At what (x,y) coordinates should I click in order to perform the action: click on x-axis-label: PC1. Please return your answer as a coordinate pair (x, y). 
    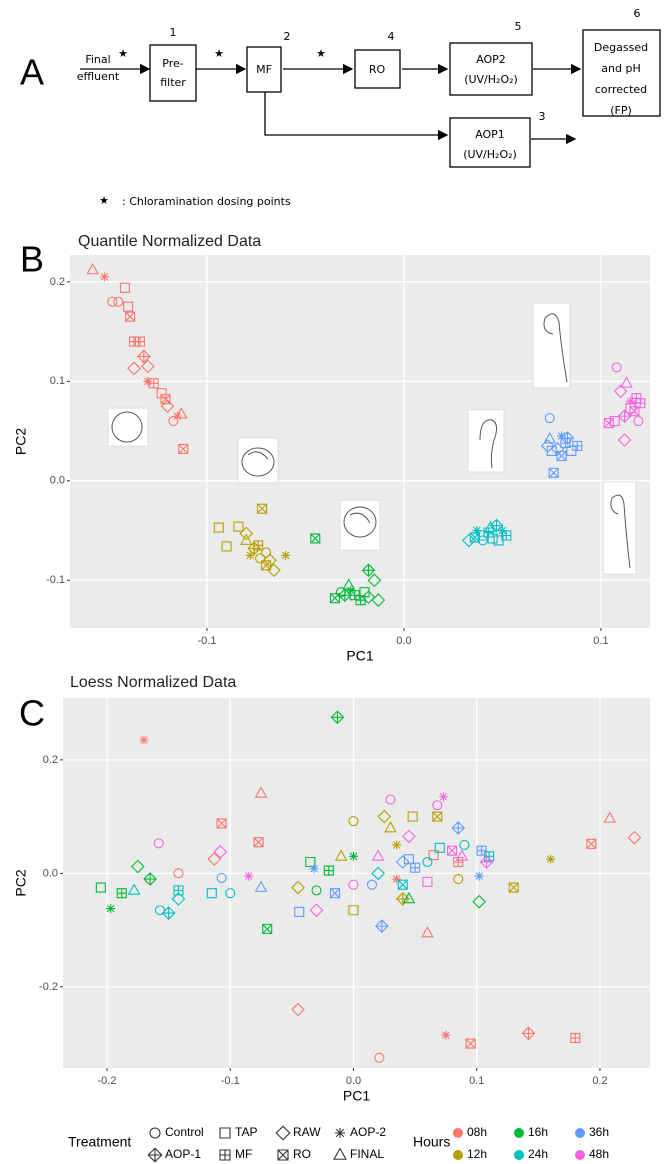
    Looking at the image, I should click on (356, 1096).